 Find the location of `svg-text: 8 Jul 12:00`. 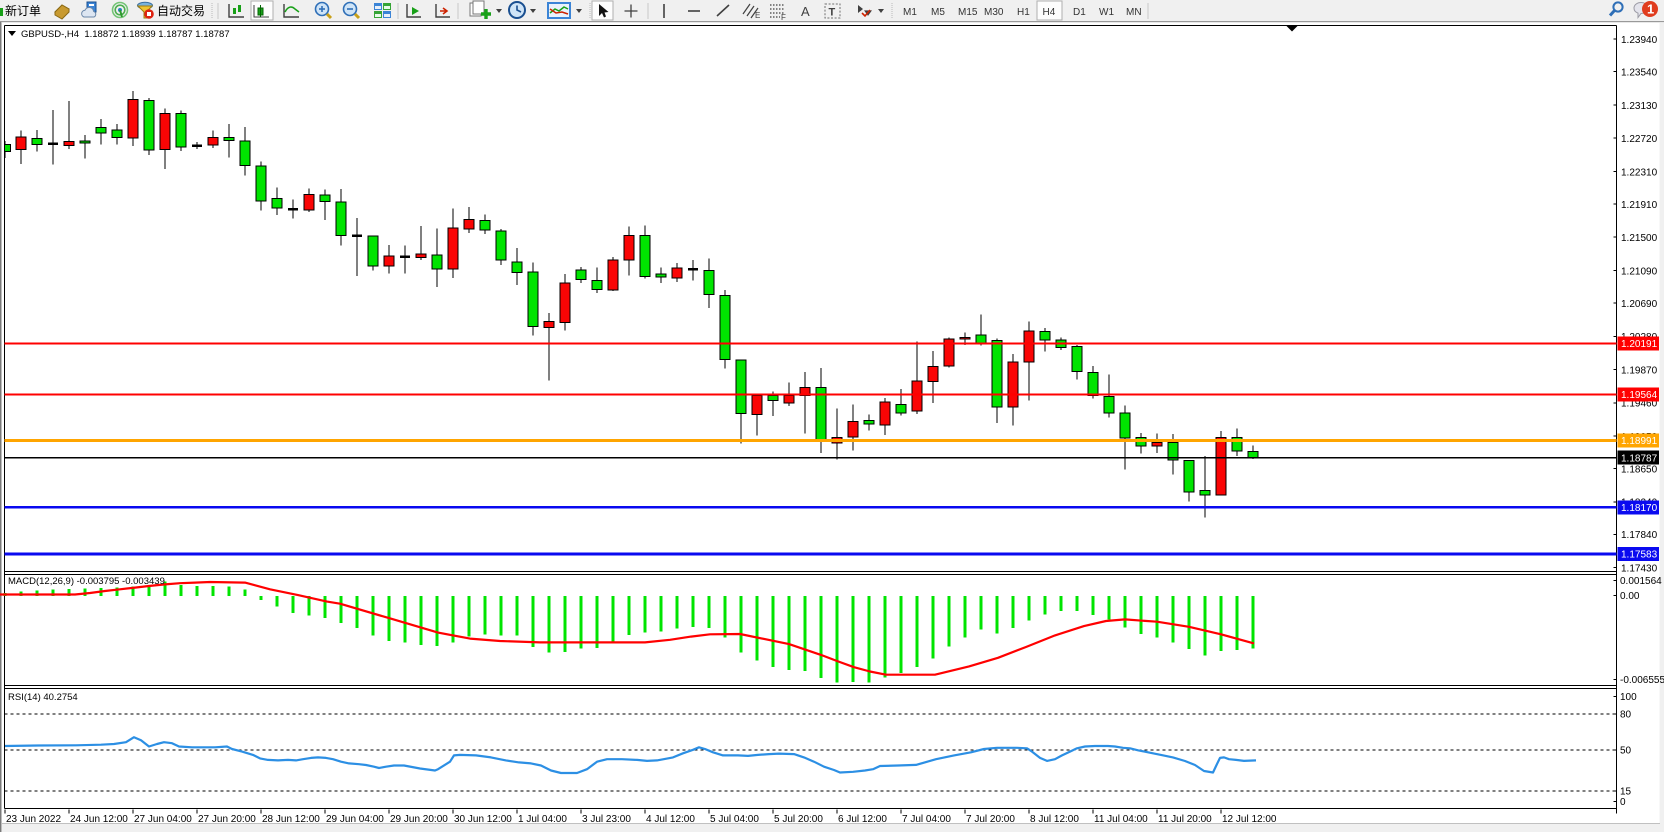

svg-text: 8 Jul 12:00 is located at coordinates (1054, 819).